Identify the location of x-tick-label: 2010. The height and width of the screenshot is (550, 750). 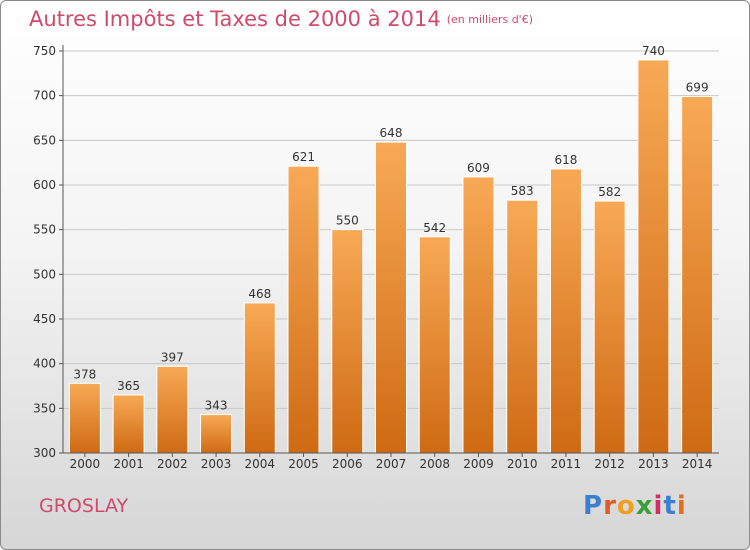
(522, 464).